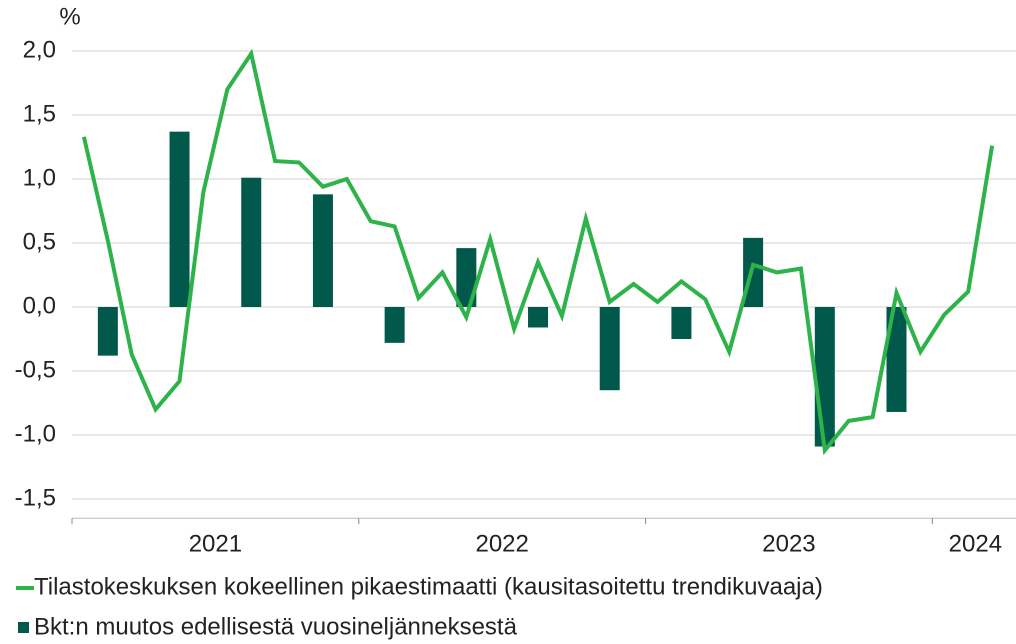 The image size is (1016, 644). I want to click on y-axis-label: %, so click(69, 16).